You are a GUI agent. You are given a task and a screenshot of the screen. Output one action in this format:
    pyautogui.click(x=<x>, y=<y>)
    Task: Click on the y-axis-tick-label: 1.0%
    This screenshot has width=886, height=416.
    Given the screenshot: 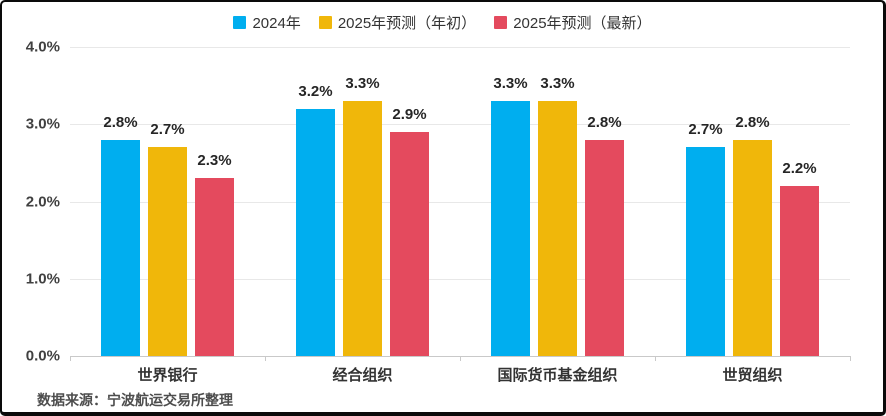 What is the action you would take?
    pyautogui.click(x=42, y=279)
    